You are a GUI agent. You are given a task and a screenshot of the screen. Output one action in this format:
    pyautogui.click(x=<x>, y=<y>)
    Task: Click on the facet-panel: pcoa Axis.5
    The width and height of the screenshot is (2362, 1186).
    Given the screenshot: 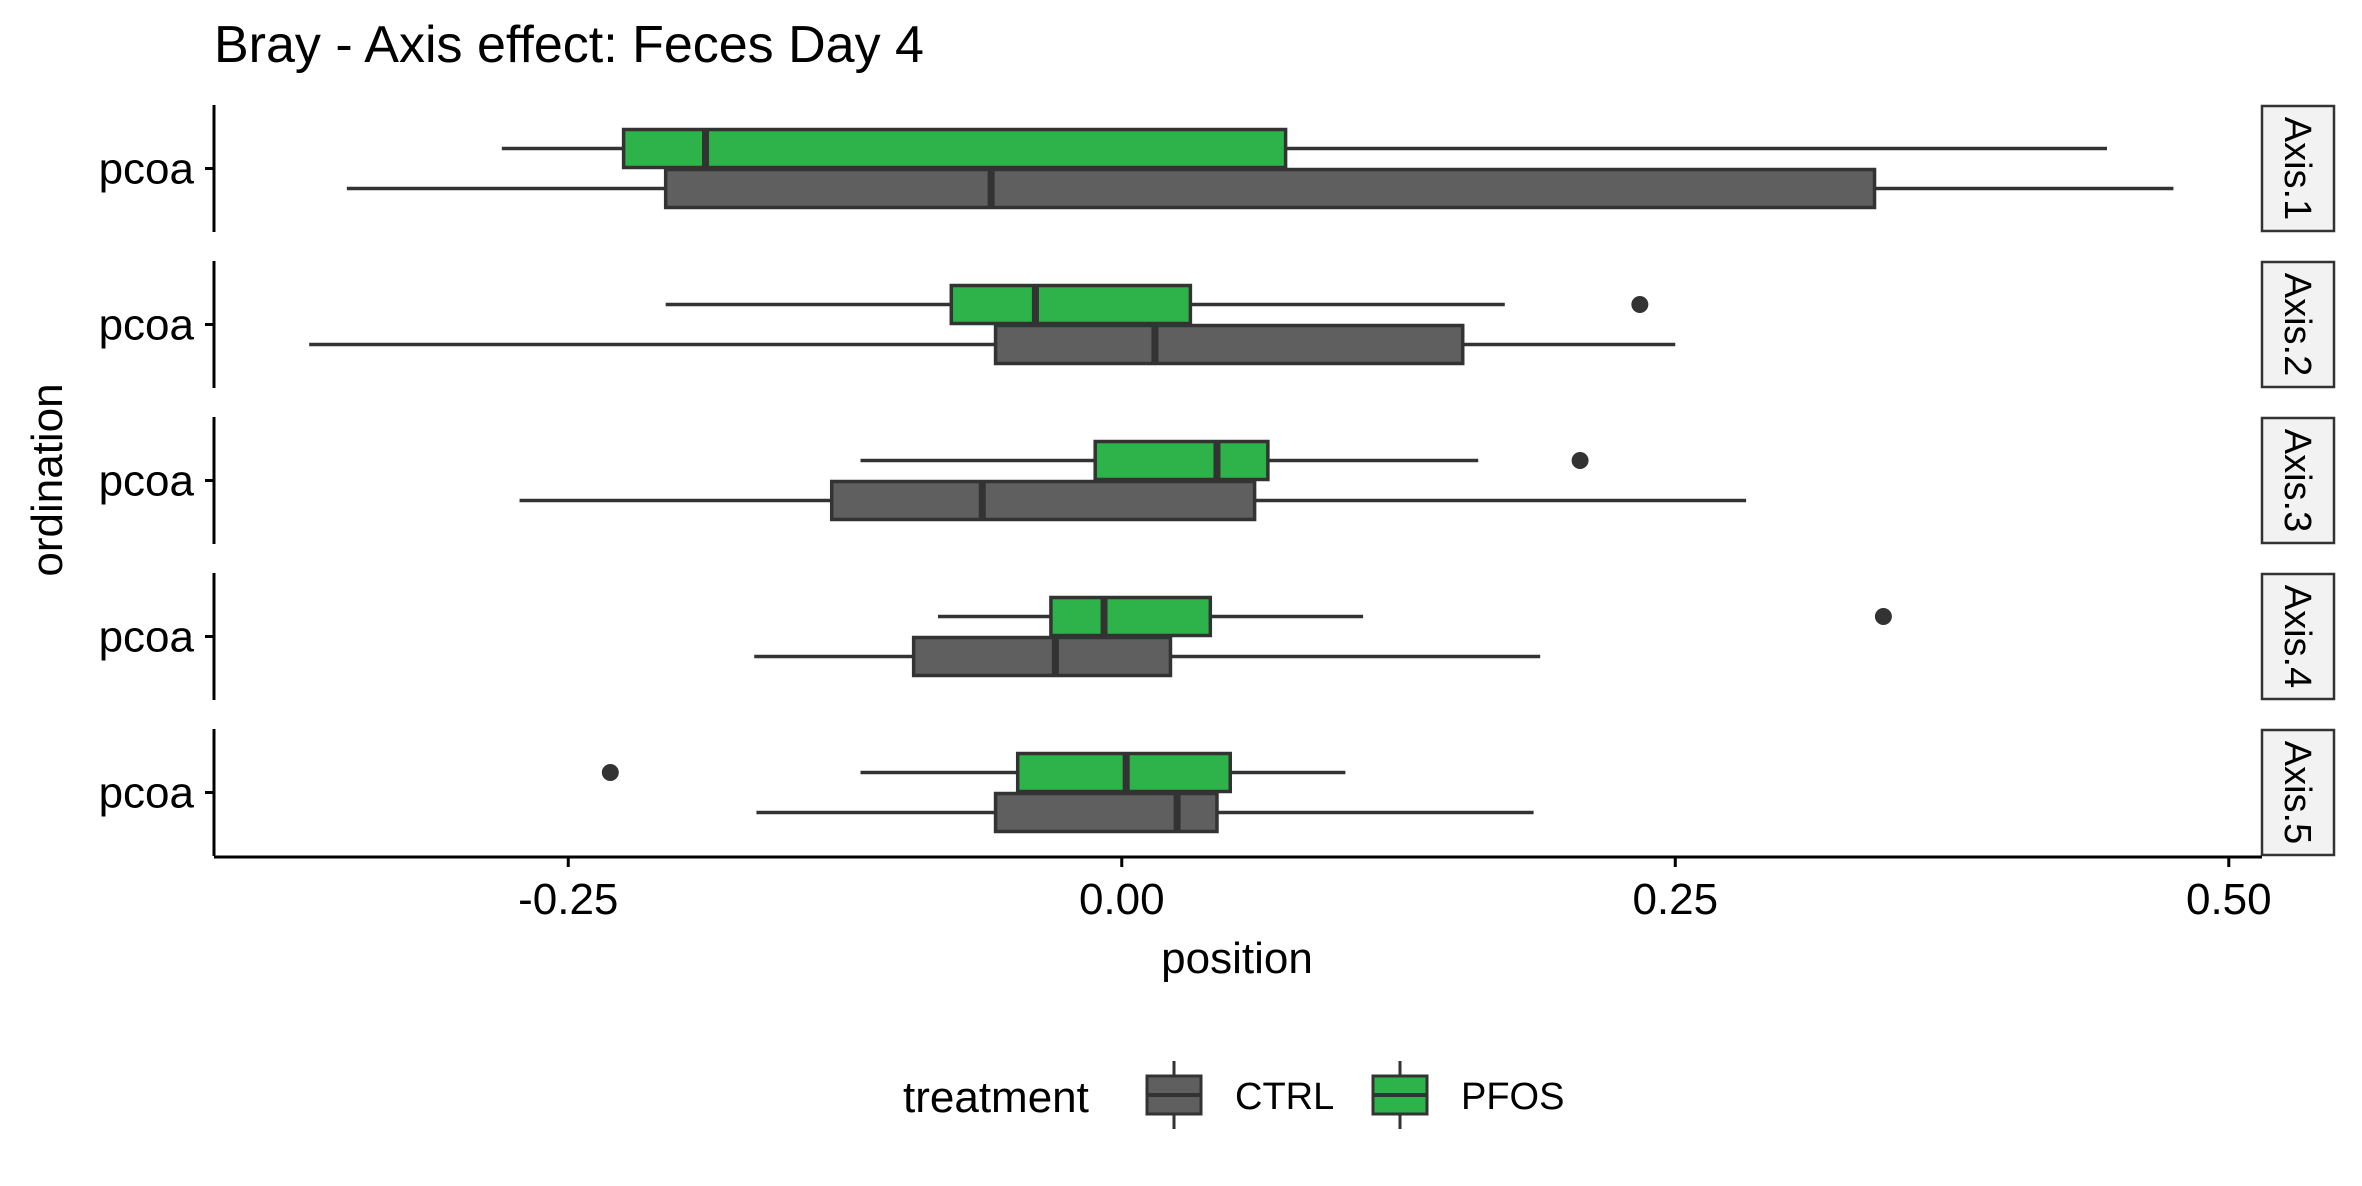 What is the action you would take?
    pyautogui.click(x=1217, y=792)
    